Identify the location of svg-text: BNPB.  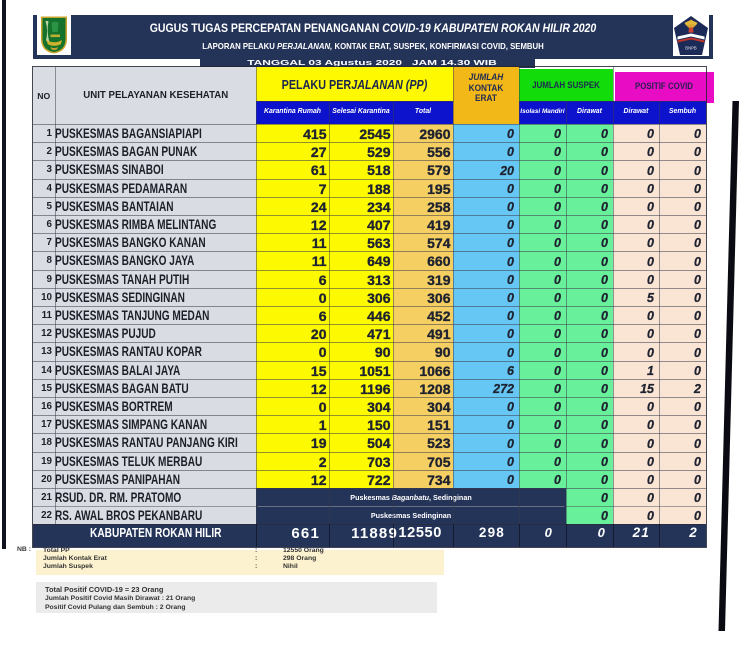
(691, 48).